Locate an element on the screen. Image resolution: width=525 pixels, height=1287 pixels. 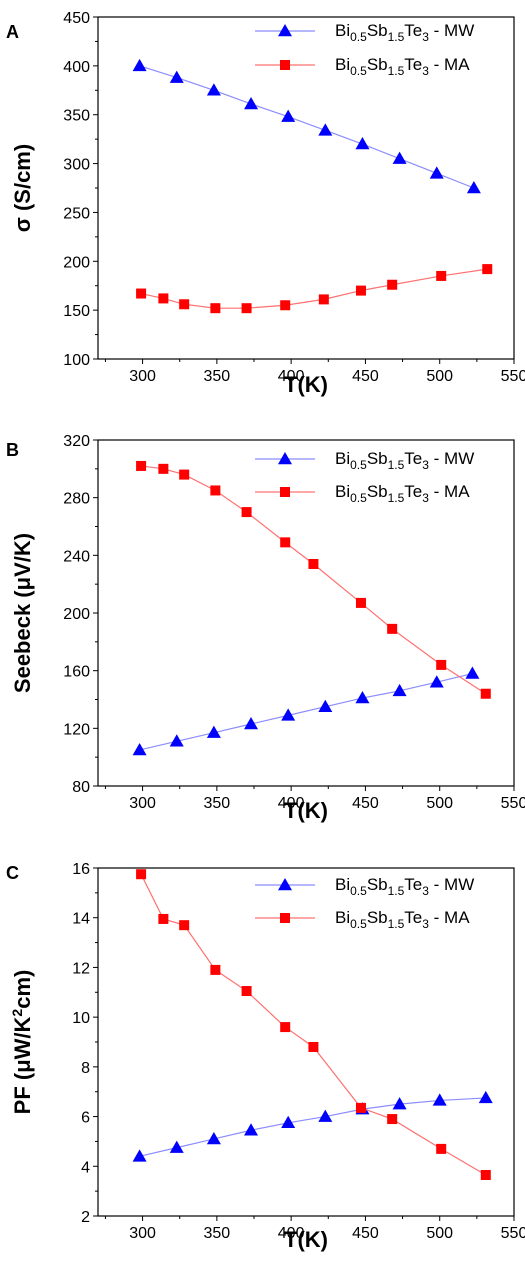
panel-label: B is located at coordinates (12, 450).